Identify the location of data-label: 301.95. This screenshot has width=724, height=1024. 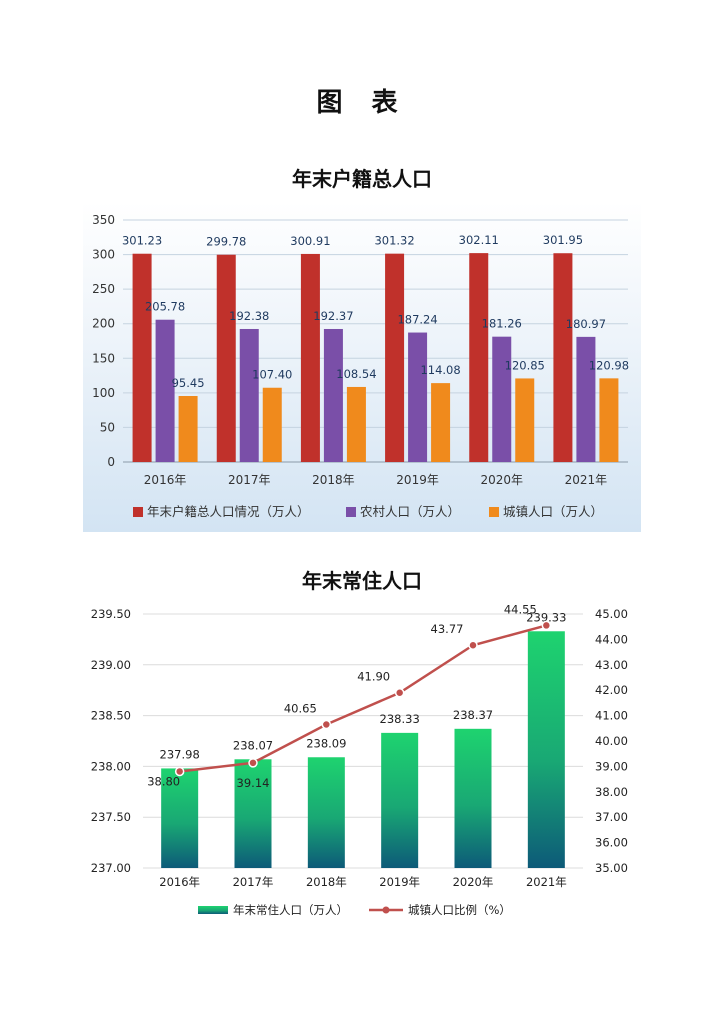
(563, 240).